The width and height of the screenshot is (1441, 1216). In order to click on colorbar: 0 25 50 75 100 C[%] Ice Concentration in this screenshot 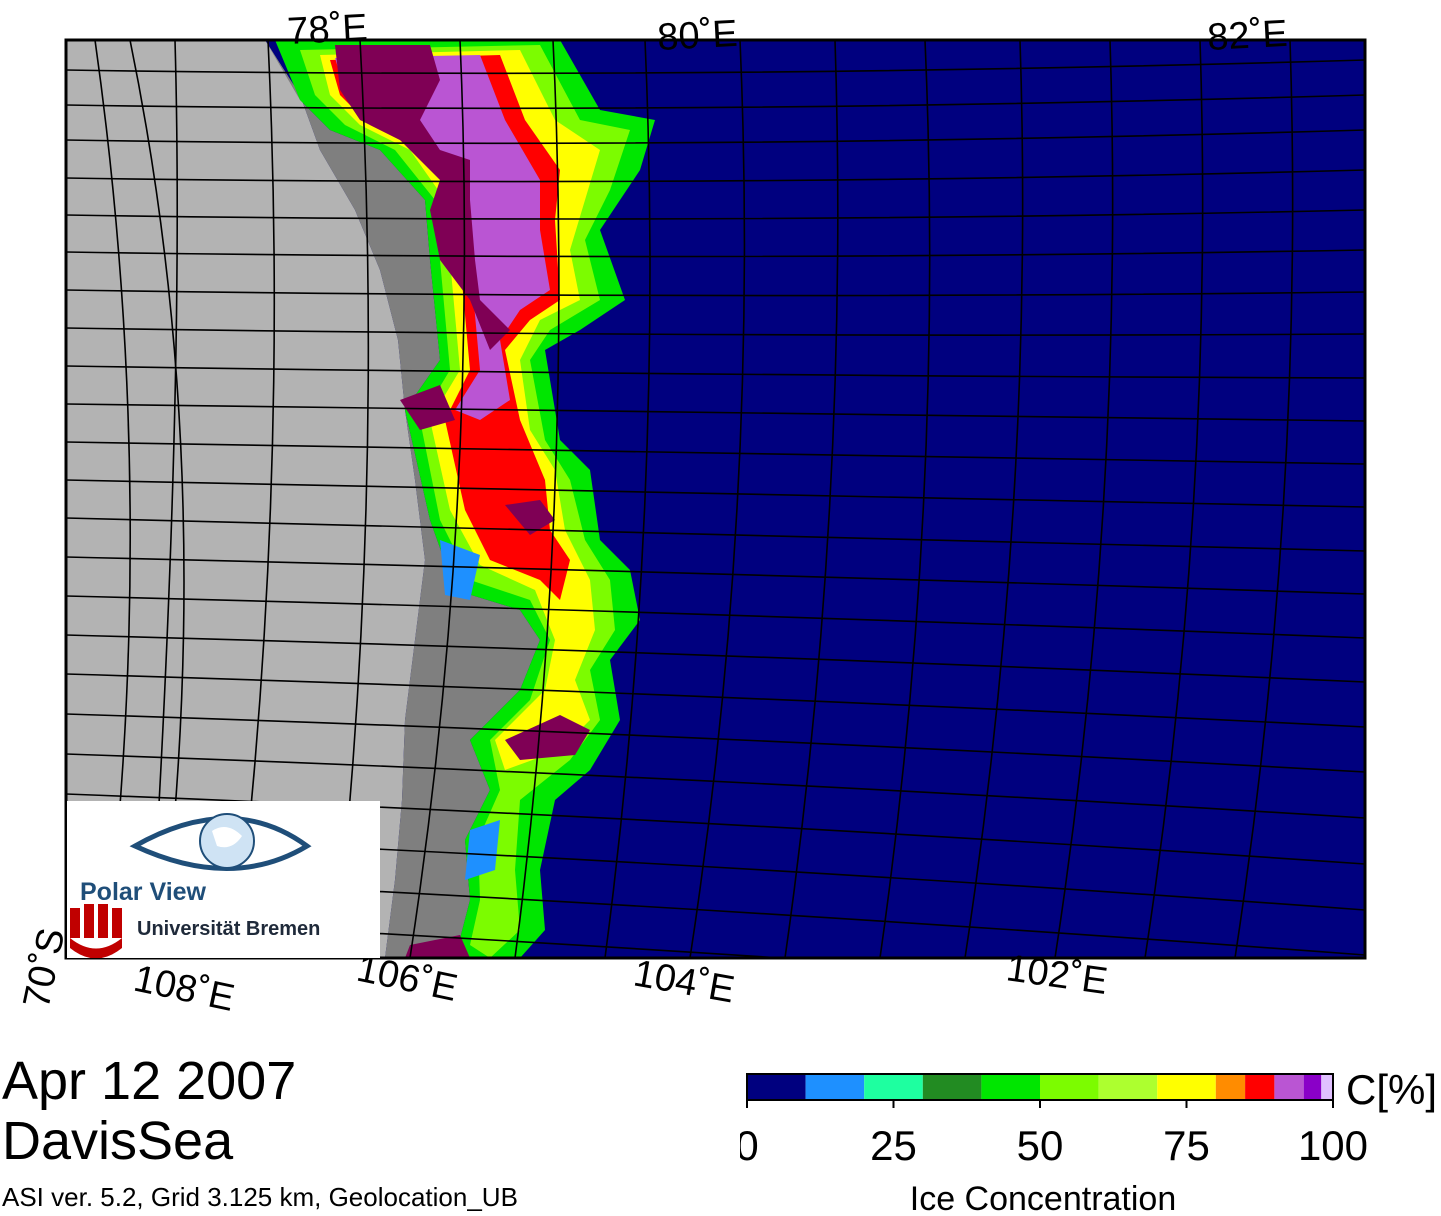, I will do `click(1090, 1141)`.